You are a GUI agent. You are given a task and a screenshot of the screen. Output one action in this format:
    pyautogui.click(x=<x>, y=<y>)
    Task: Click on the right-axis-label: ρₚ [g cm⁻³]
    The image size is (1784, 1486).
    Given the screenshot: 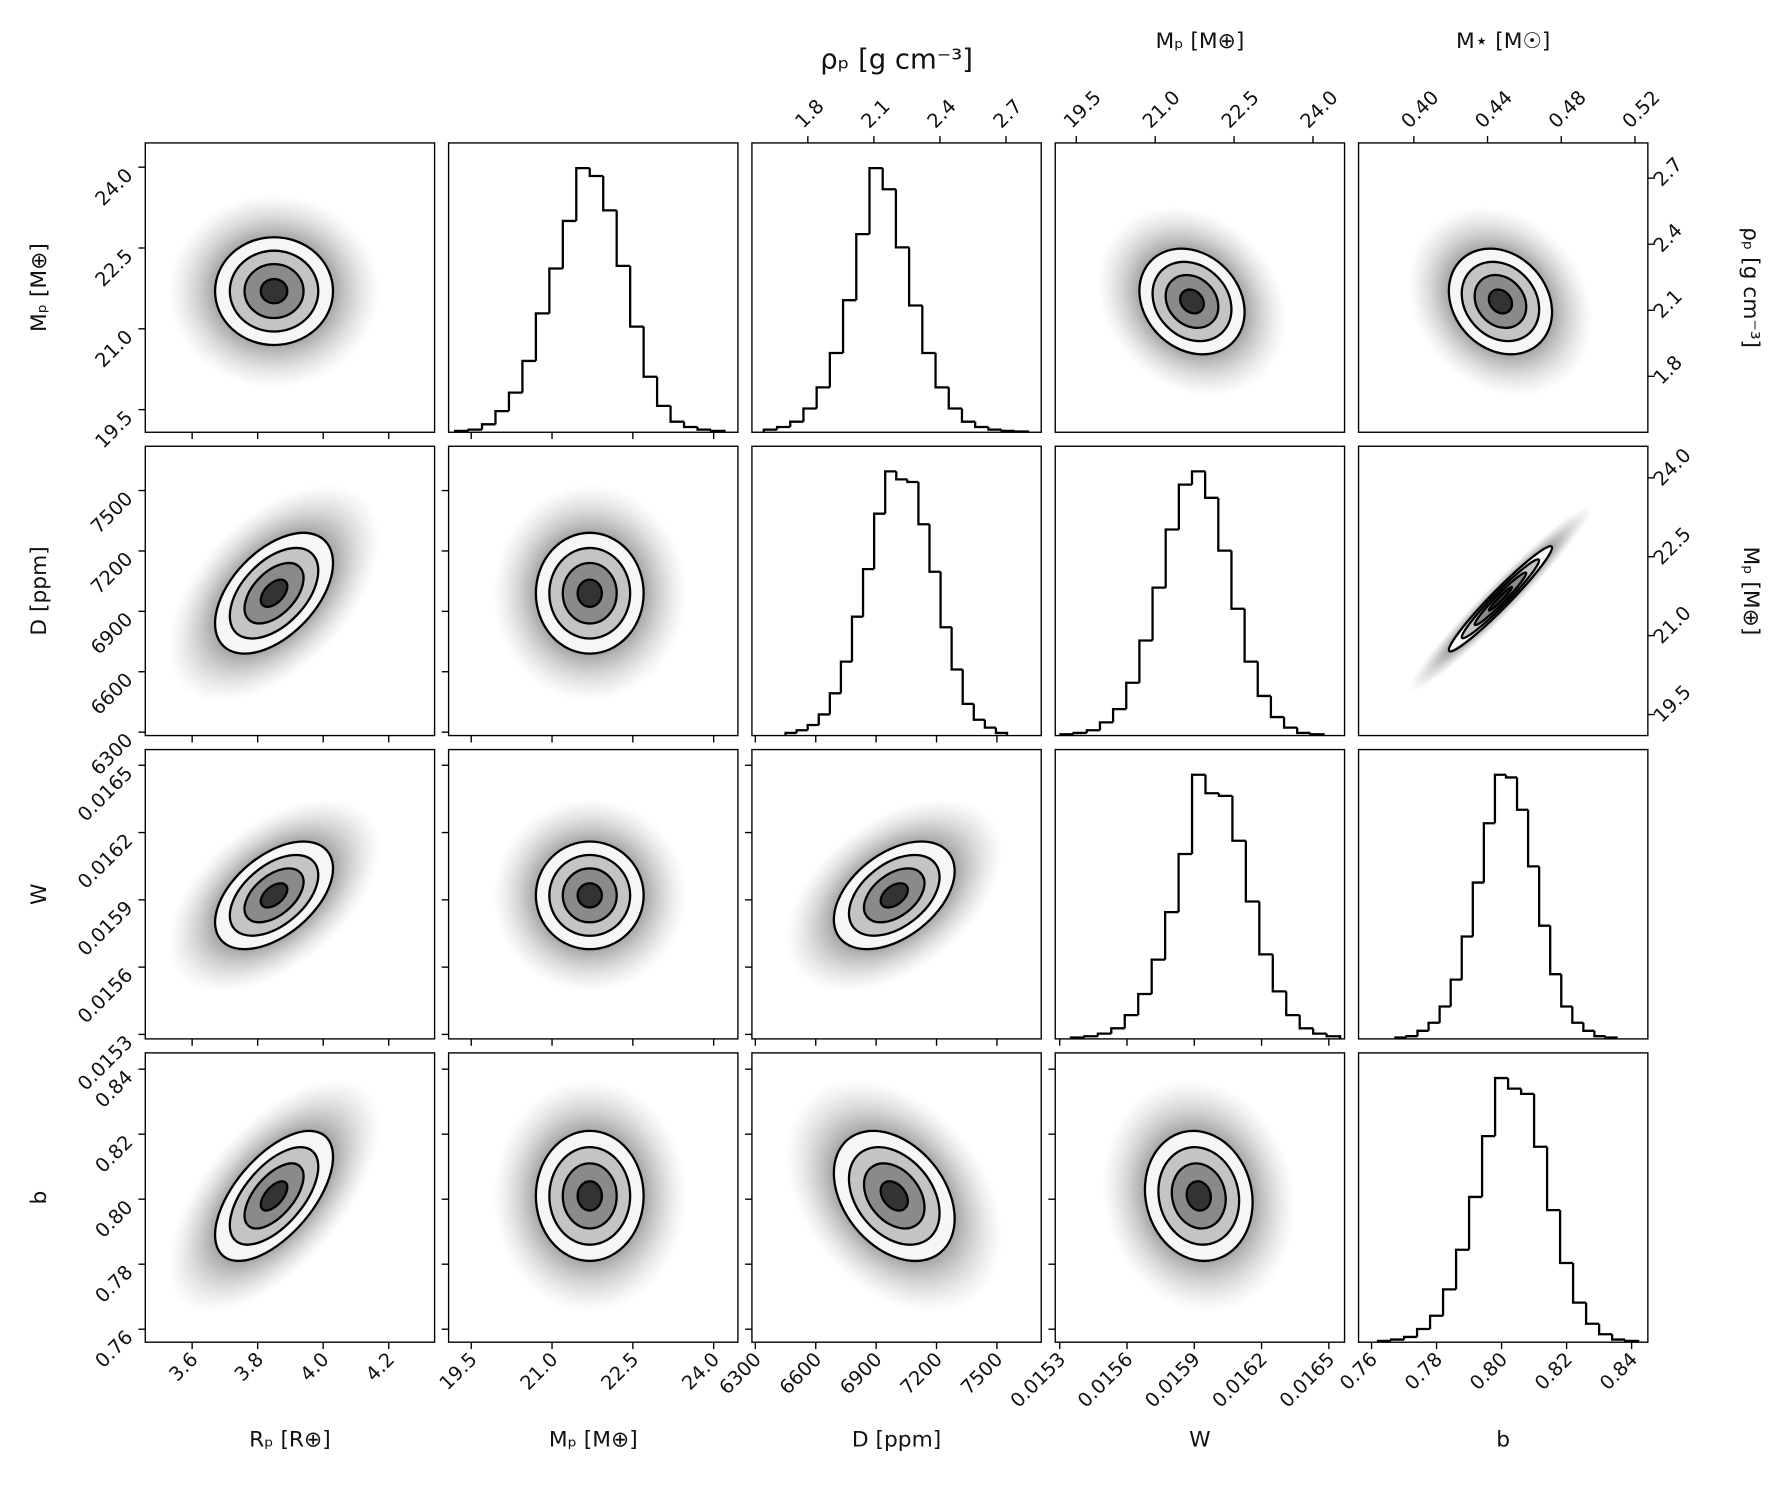 What is the action you would take?
    pyautogui.click(x=1750, y=287)
    